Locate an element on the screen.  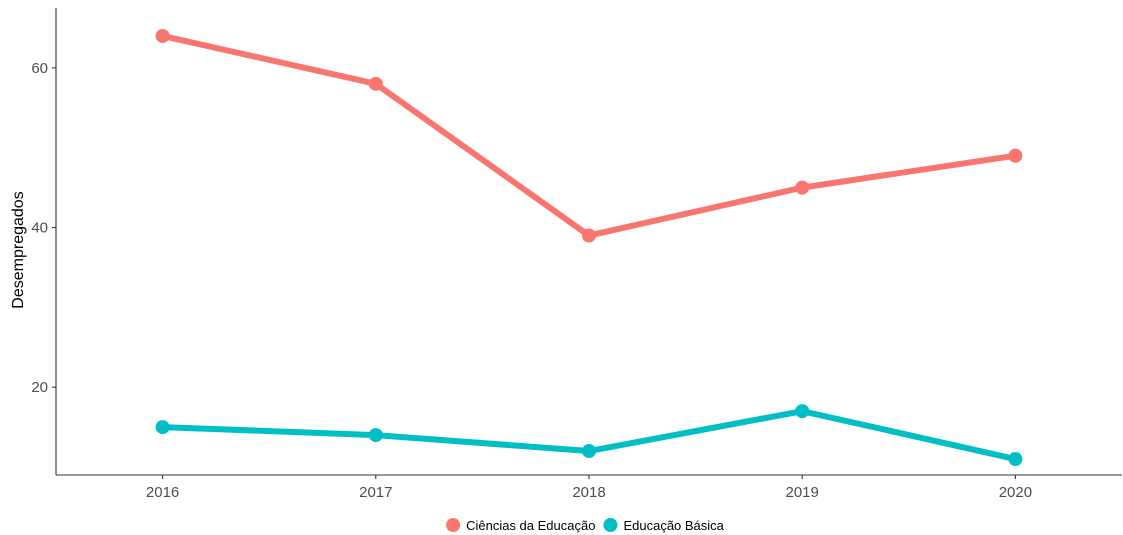
legend-label: Ciências da Educação is located at coordinates (530, 525).